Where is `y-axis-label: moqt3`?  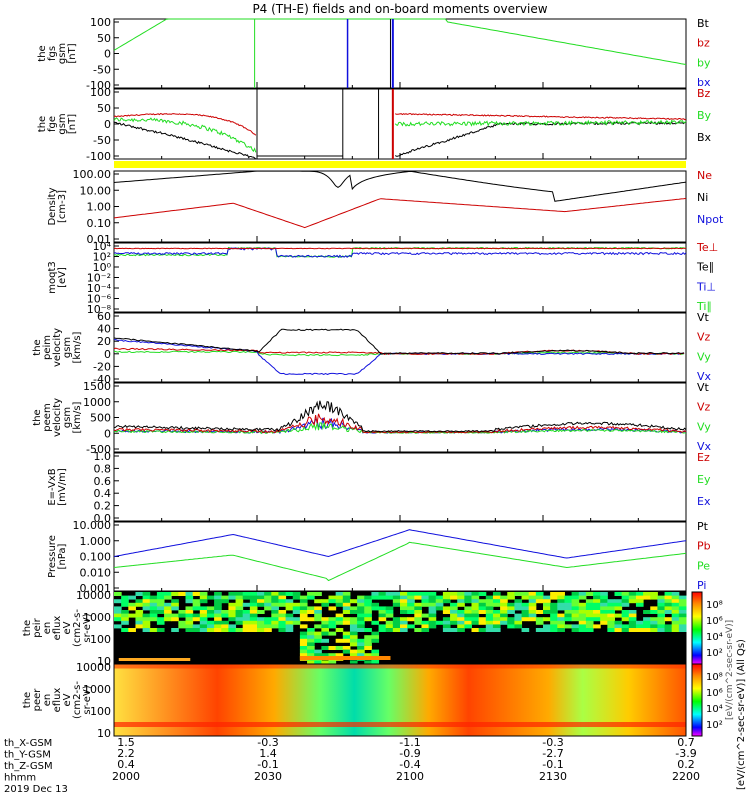 y-axis-label: moqt3 is located at coordinates (52, 277).